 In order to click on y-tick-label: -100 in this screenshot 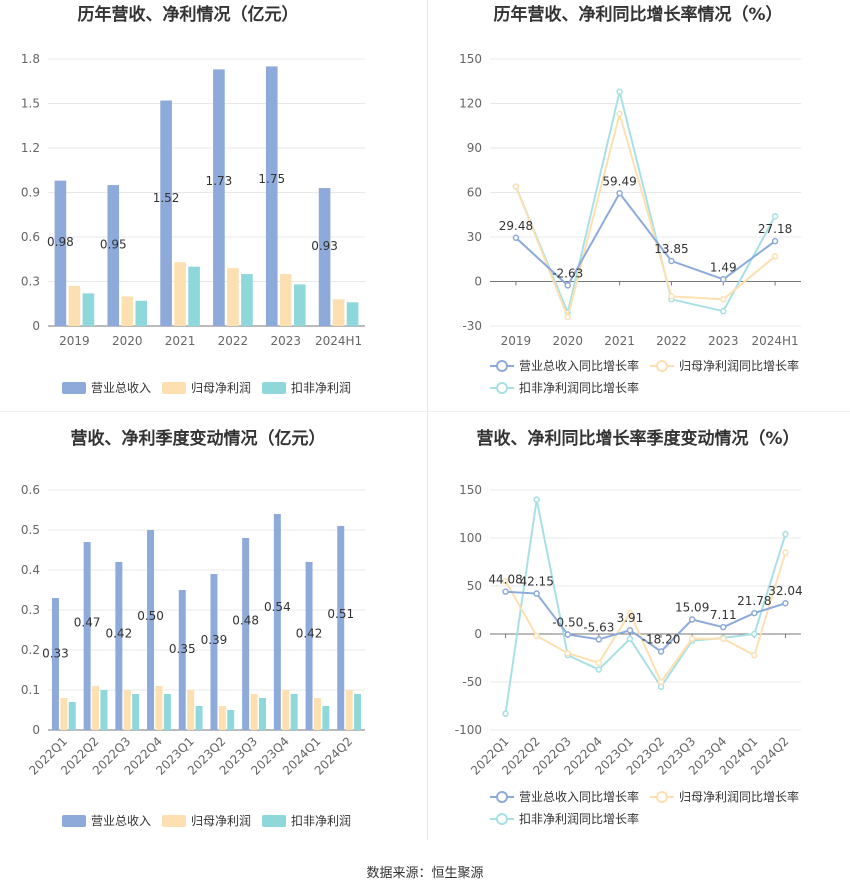, I will do `click(468, 730)`.